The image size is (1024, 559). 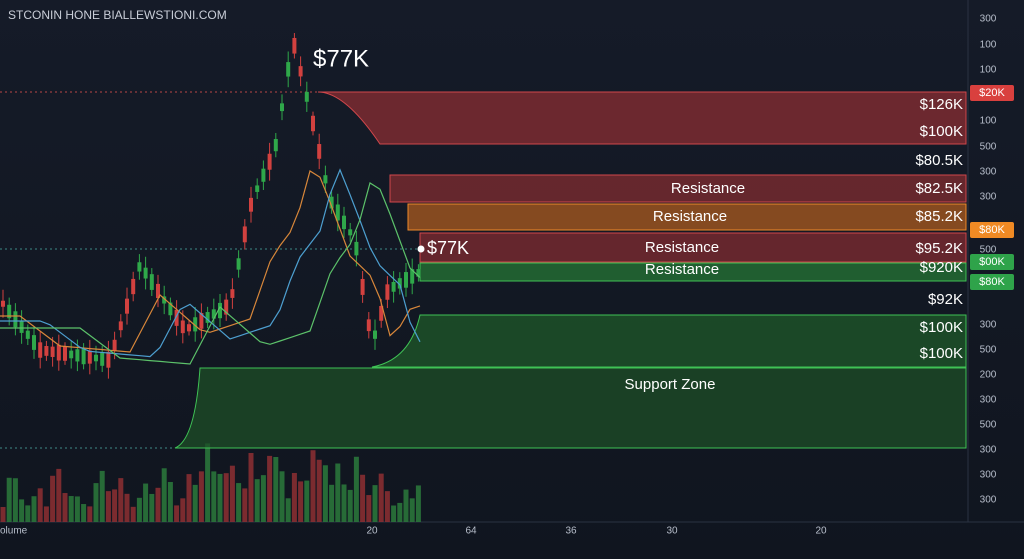 What do you see at coordinates (117, 15) in the screenshot?
I see `header-title: STCONIN HONE BIALLEWSTIONI.COM` at bounding box center [117, 15].